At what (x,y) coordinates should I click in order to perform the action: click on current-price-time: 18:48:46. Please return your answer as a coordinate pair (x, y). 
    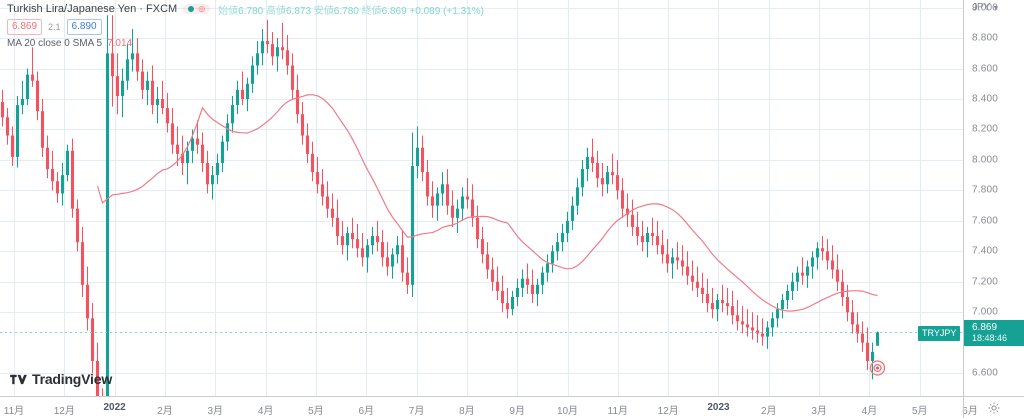
    Looking at the image, I should click on (990, 338).